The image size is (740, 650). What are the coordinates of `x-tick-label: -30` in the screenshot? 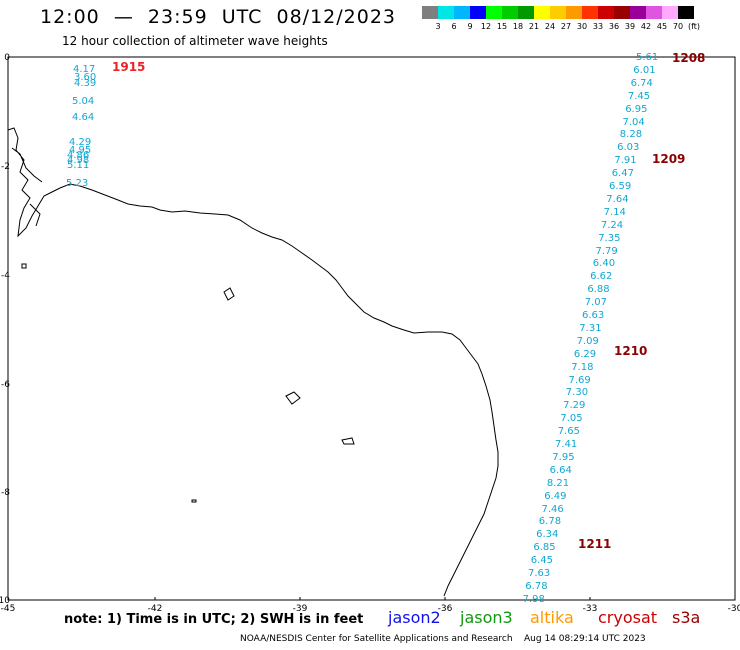 It's located at (734, 609).